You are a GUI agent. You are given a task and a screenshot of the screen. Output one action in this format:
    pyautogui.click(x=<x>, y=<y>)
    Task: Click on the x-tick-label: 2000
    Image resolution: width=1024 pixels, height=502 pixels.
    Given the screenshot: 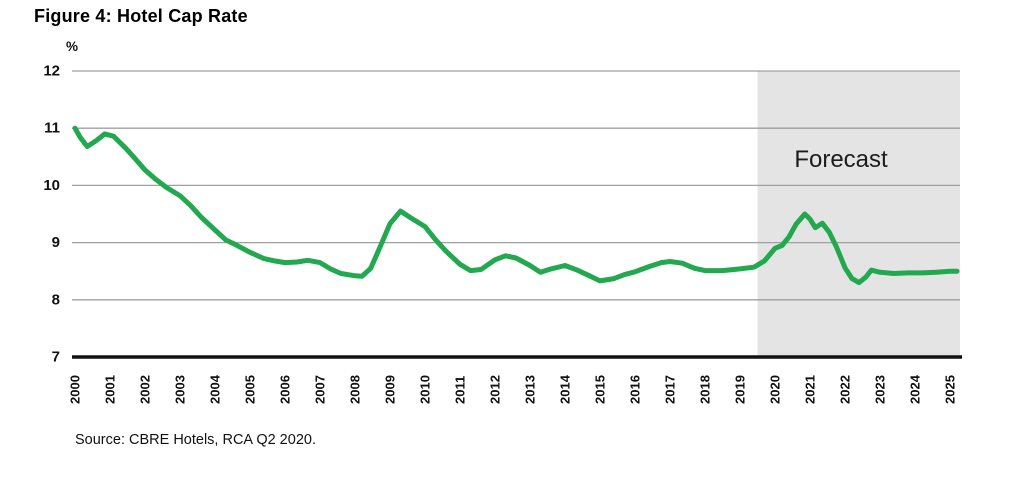 What is the action you would take?
    pyautogui.click(x=74, y=389)
    